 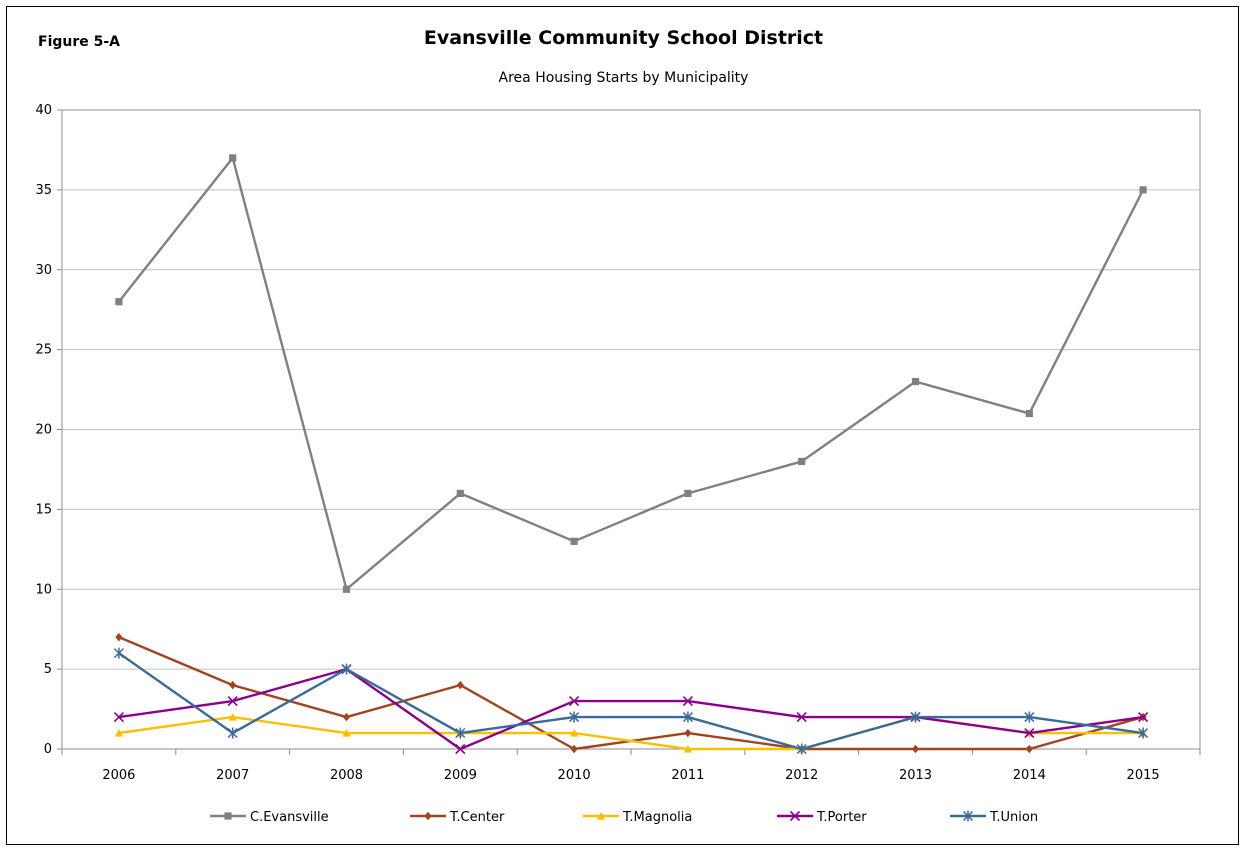 What do you see at coordinates (657, 817) in the screenshot?
I see `legend-label: T.Magnolia` at bounding box center [657, 817].